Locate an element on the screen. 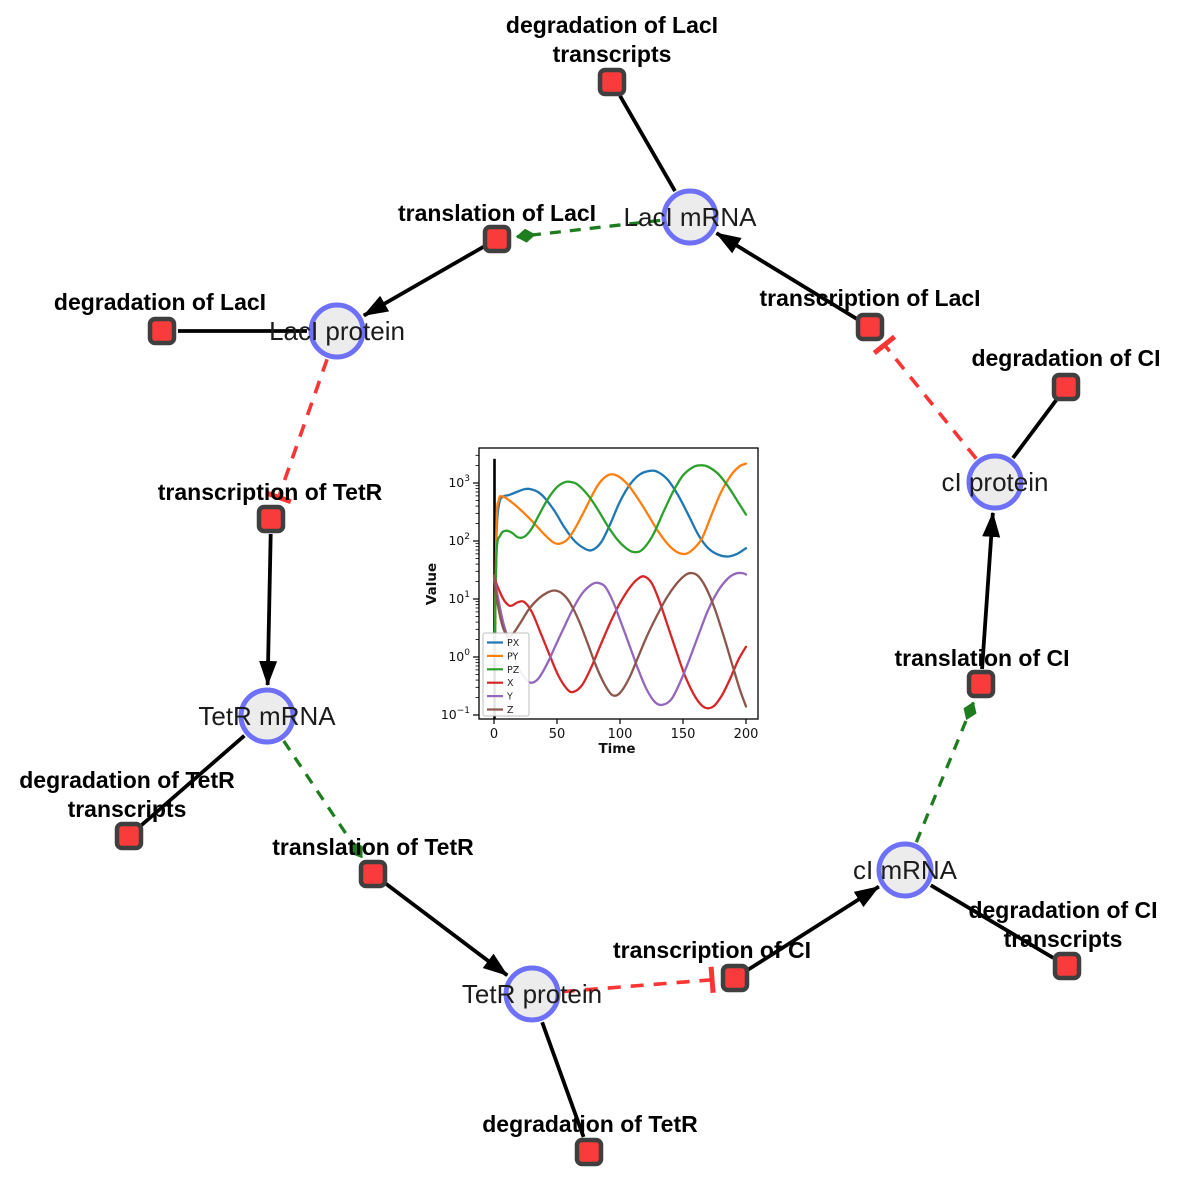 This screenshot has height=1200, width=1189. species-label-ci-protein: cI protein is located at coordinates (995, 482).